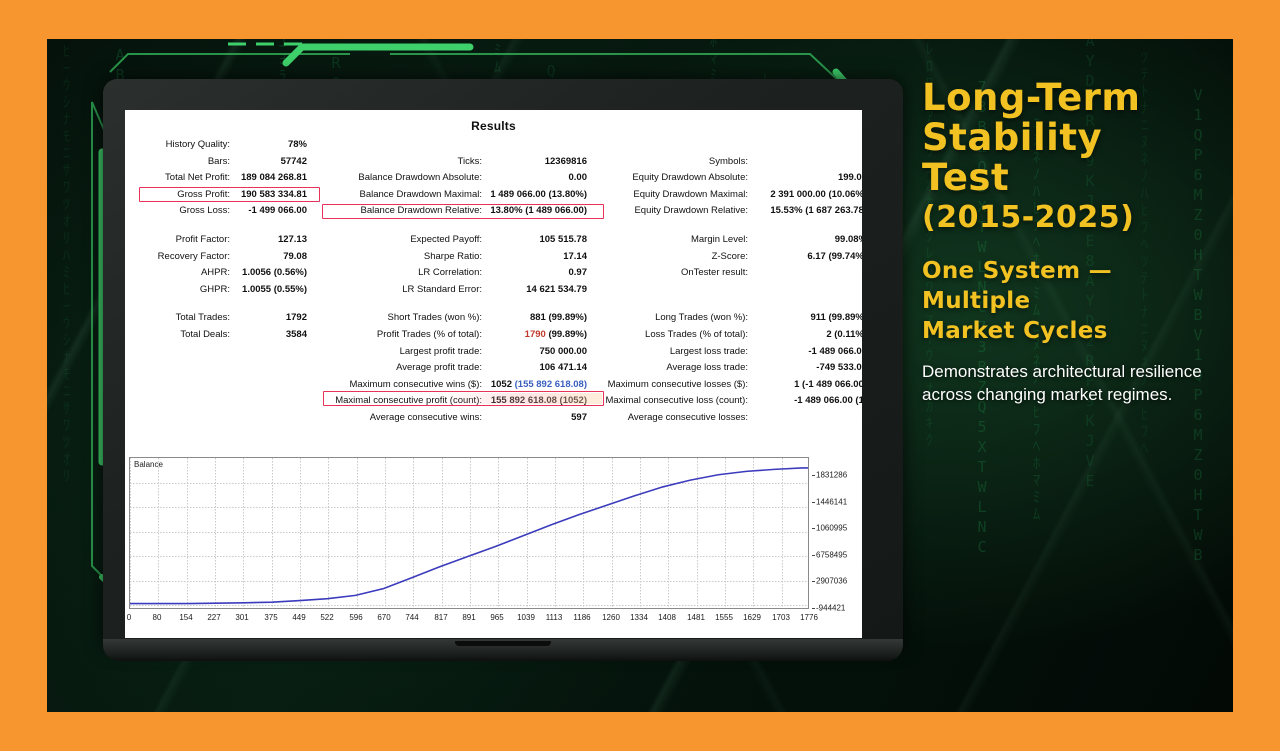  What do you see at coordinates (976, 301) in the screenshot?
I see `promo-subhead-line2: Multiple` at bounding box center [976, 301].